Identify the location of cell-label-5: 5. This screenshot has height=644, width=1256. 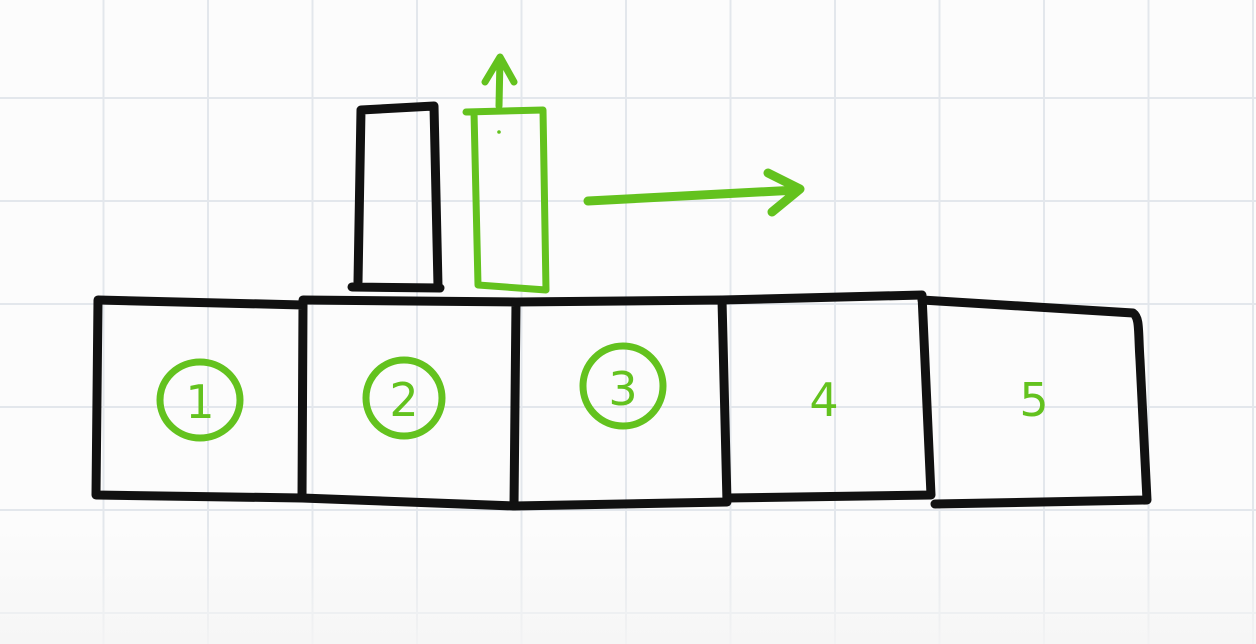
(1033, 400).